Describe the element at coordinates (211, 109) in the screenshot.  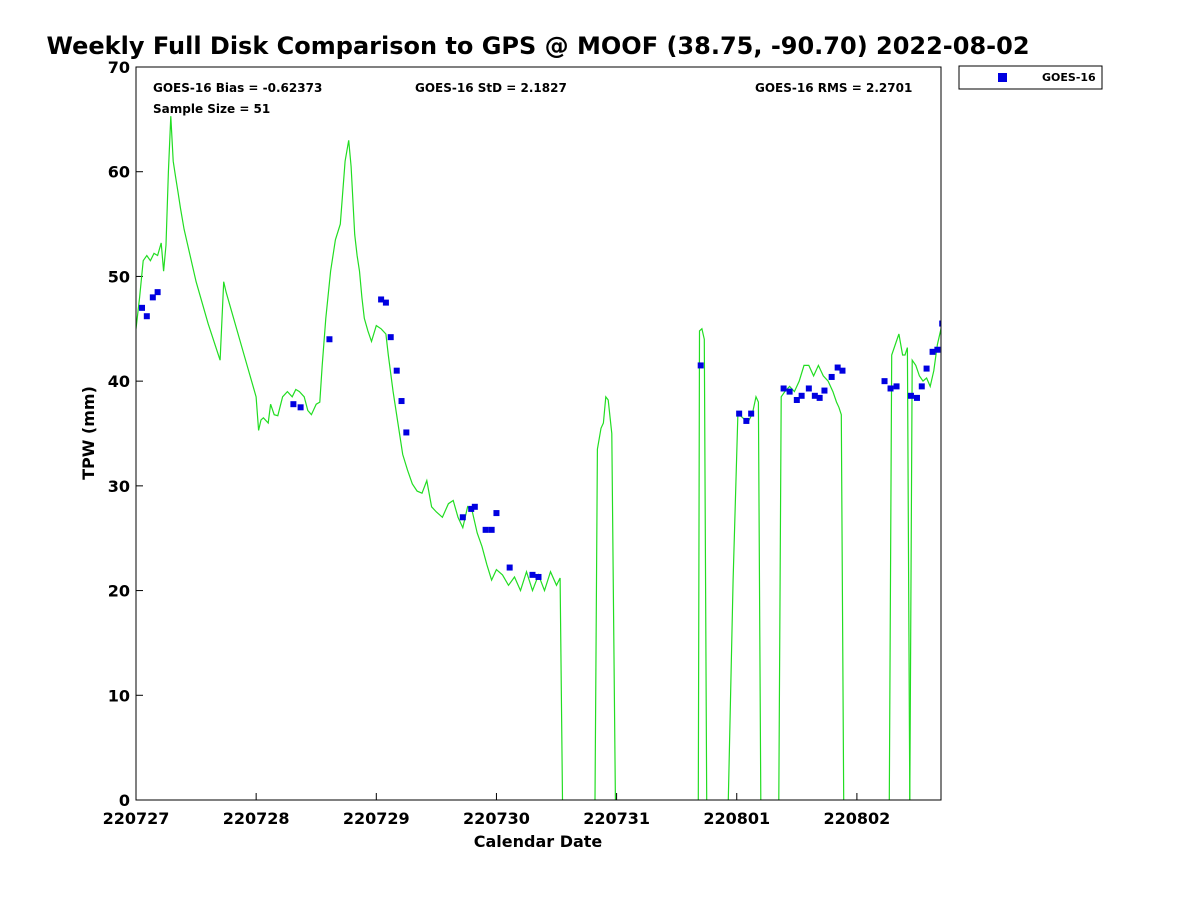
I see `sample-size-stat: Sample Size = 51` at that location.